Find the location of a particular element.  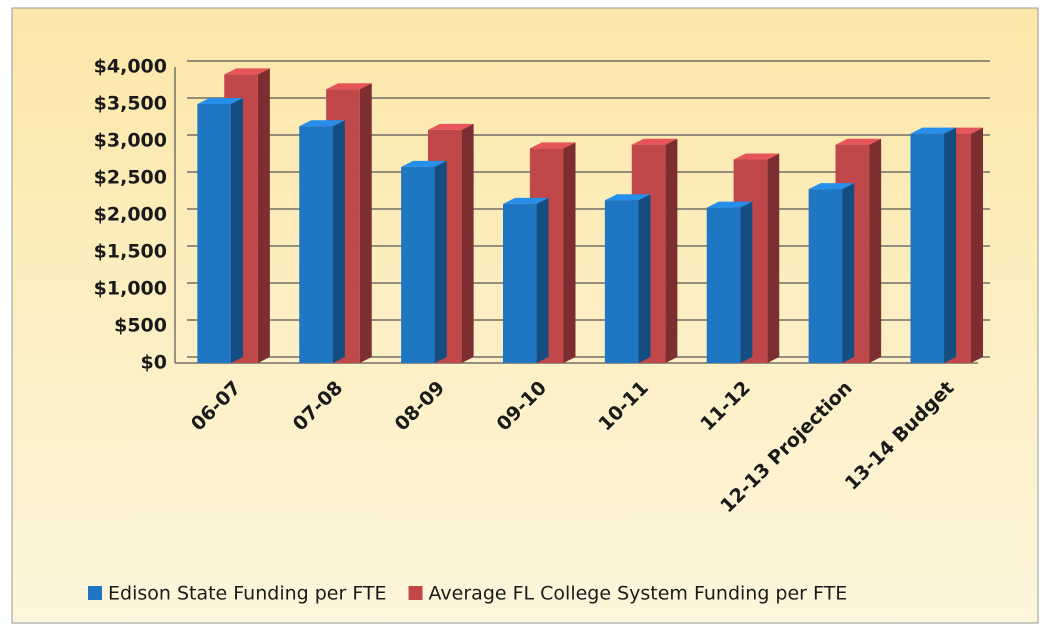

y-tick-label: $0 is located at coordinates (154, 363).